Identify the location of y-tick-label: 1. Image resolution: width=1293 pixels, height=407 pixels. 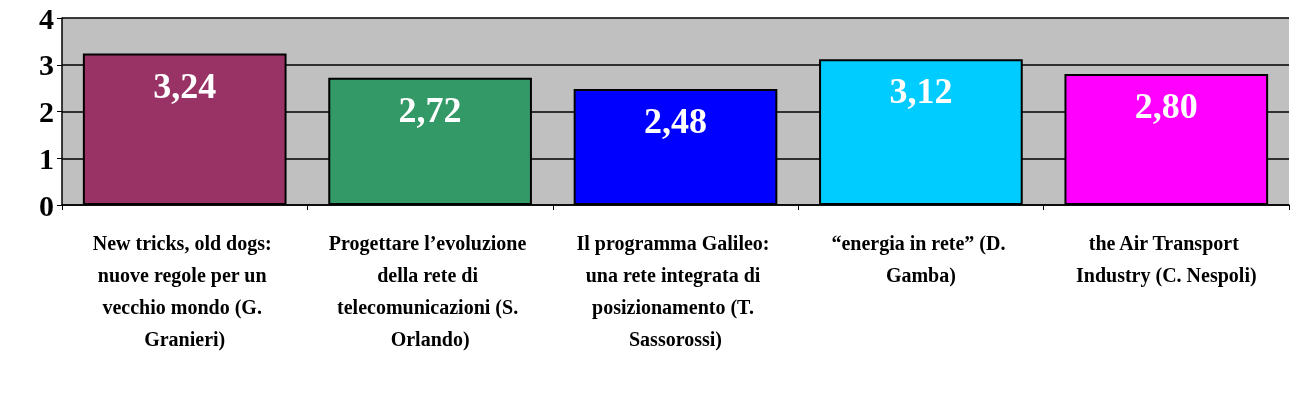
(46, 158).